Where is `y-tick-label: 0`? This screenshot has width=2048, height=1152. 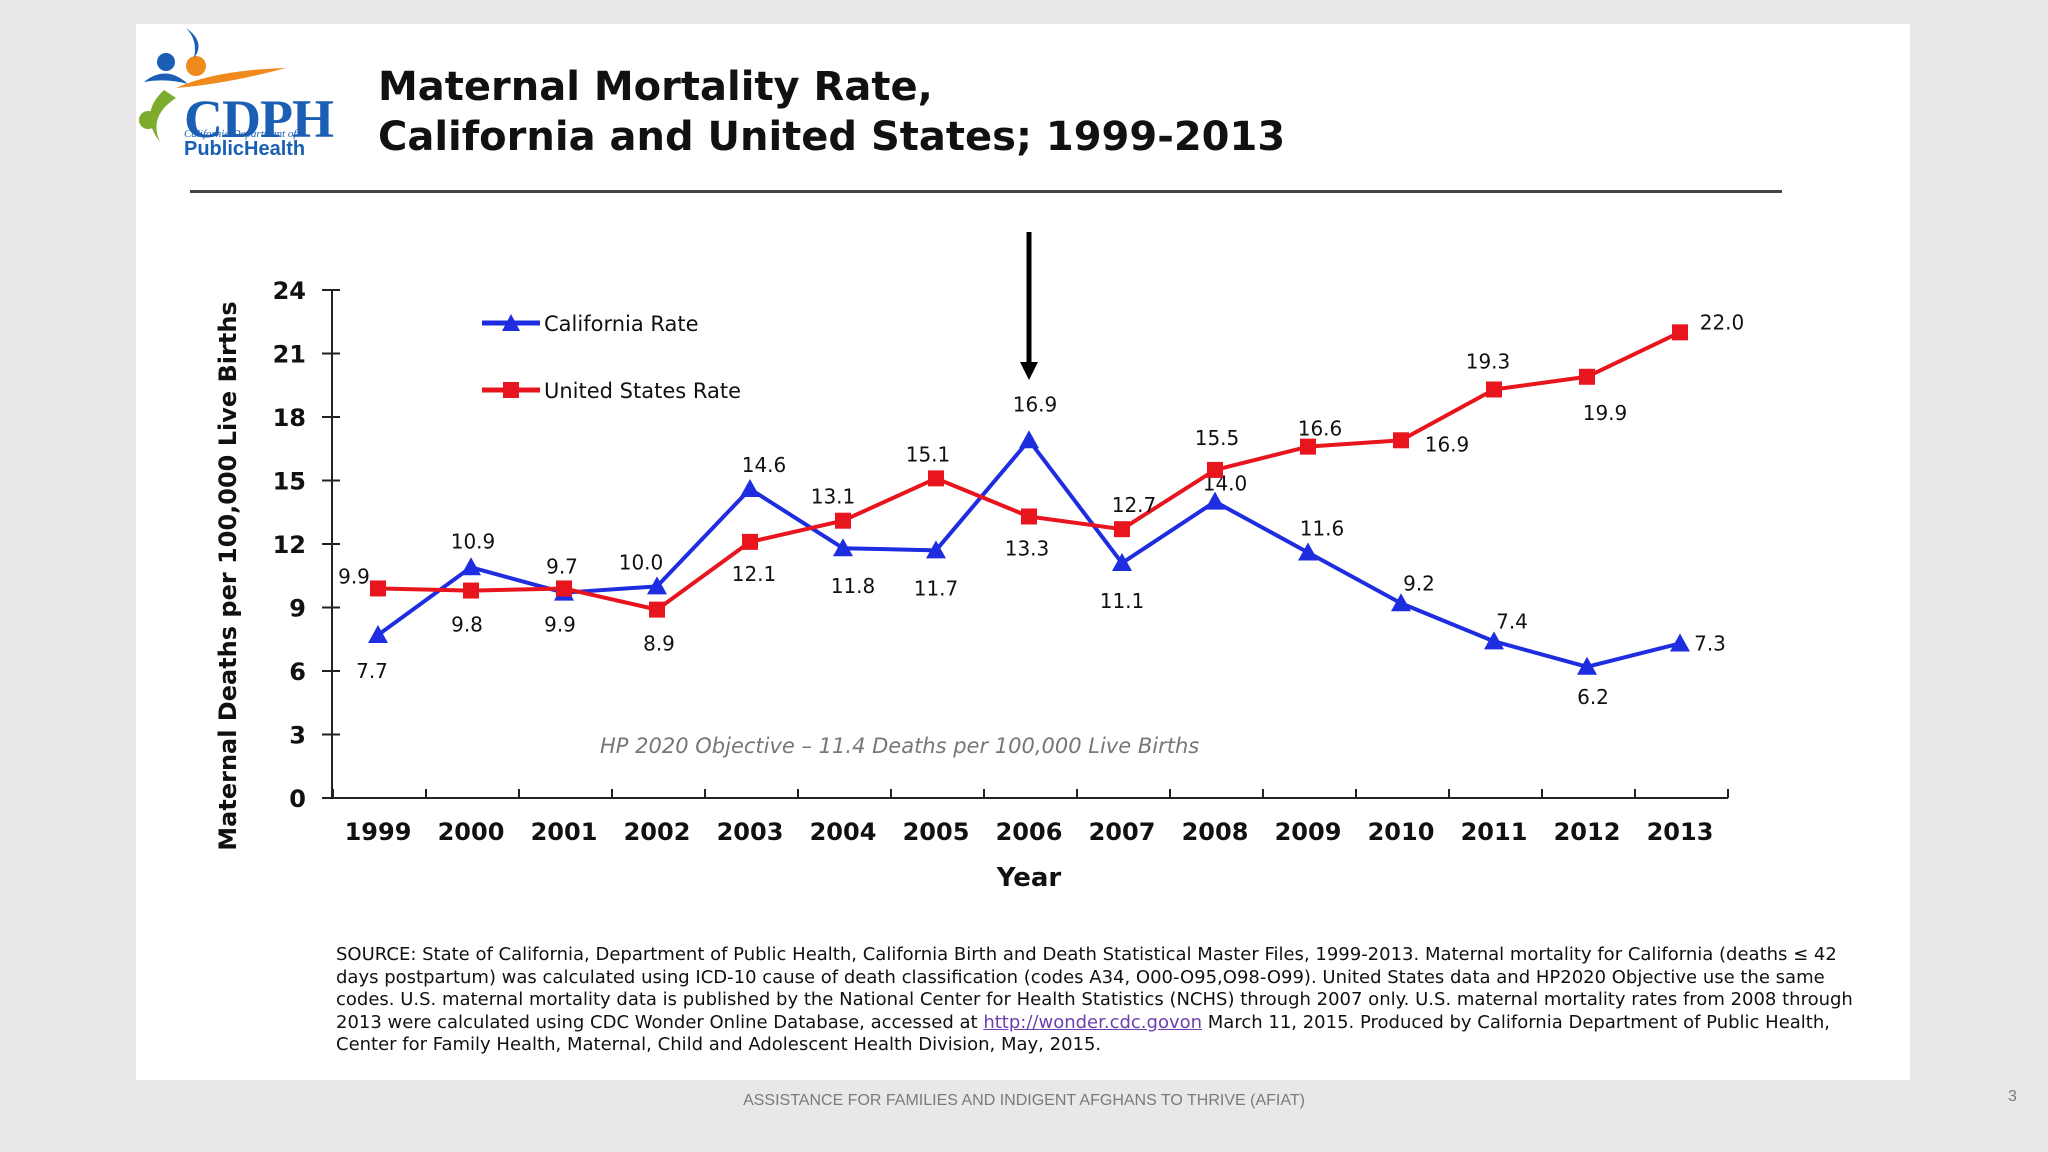
y-tick-label: 0 is located at coordinates (297, 799).